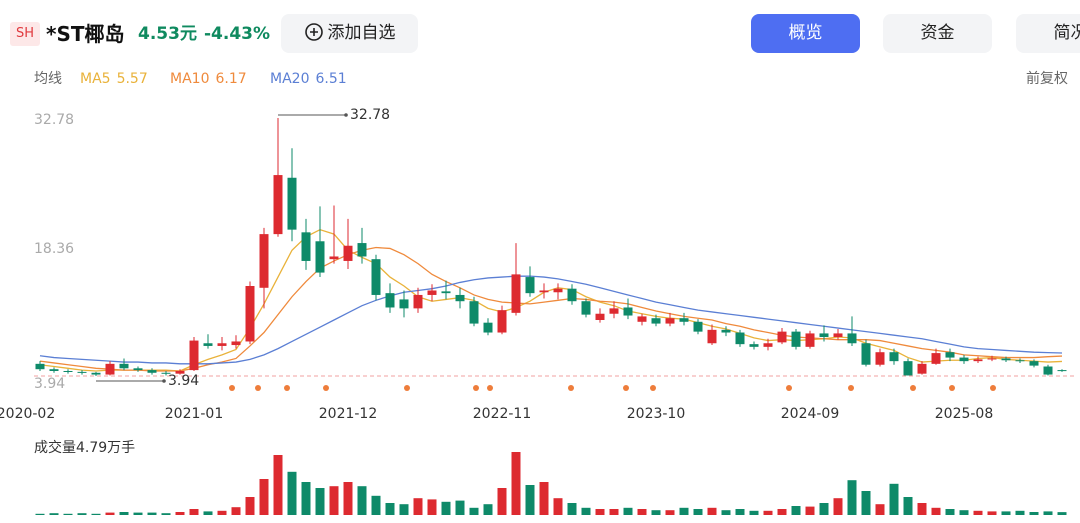 The image size is (1080, 523). I want to click on volume-label: 成交量, so click(55, 447).